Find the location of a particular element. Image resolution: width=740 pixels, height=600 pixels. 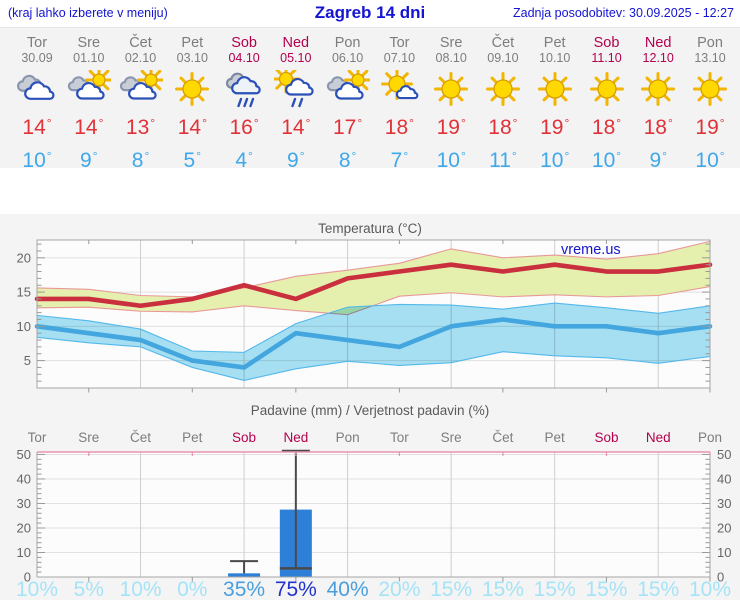

day-date: 02.10 is located at coordinates (140, 58).